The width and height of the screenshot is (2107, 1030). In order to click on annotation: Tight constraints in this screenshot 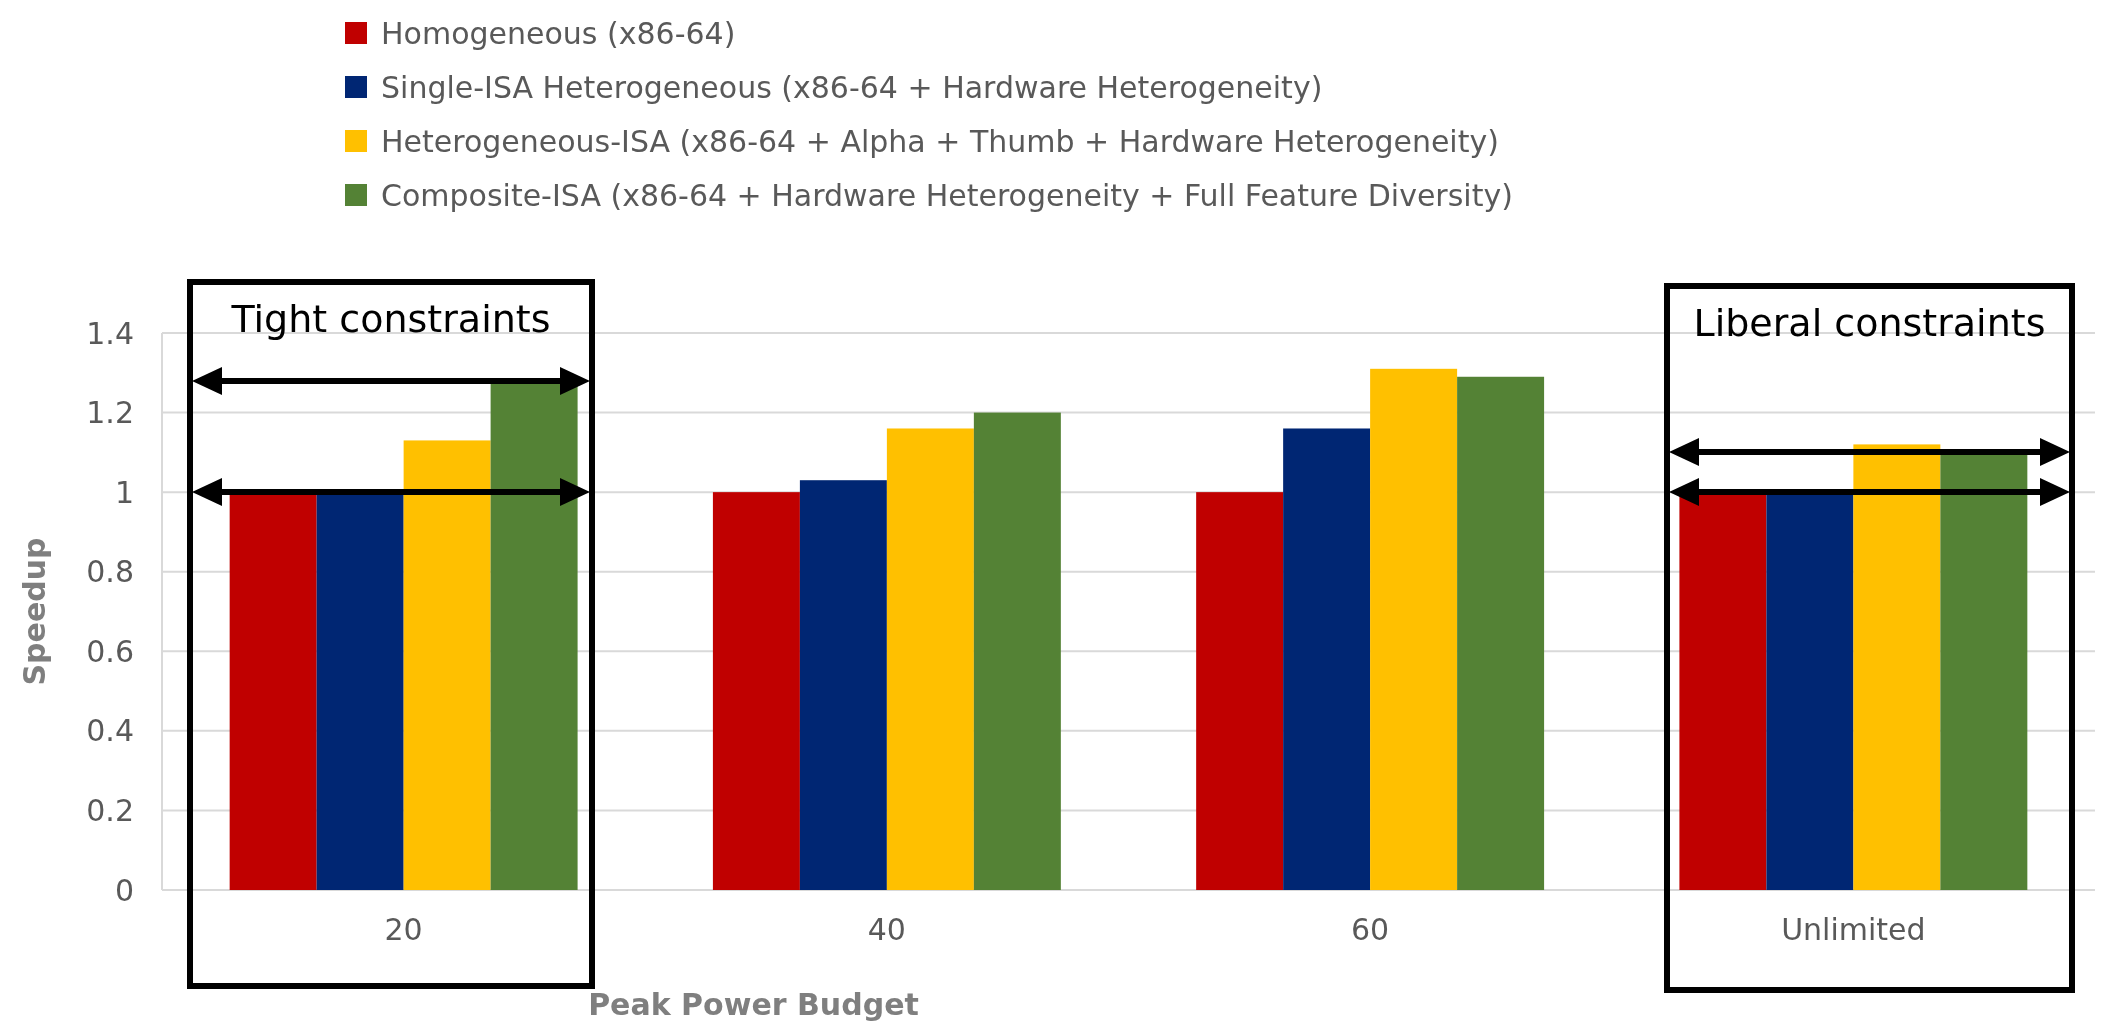, I will do `click(390, 319)`.